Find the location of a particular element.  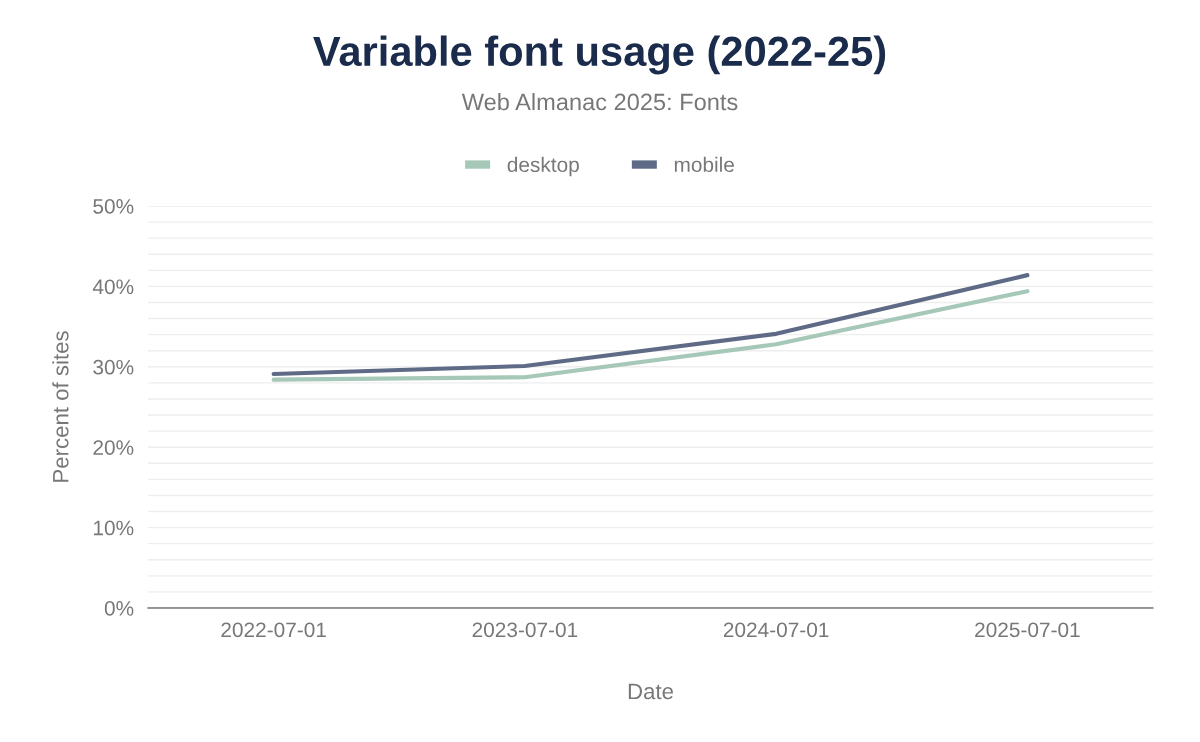

x-tick-label: 2024-07-01 is located at coordinates (776, 630).